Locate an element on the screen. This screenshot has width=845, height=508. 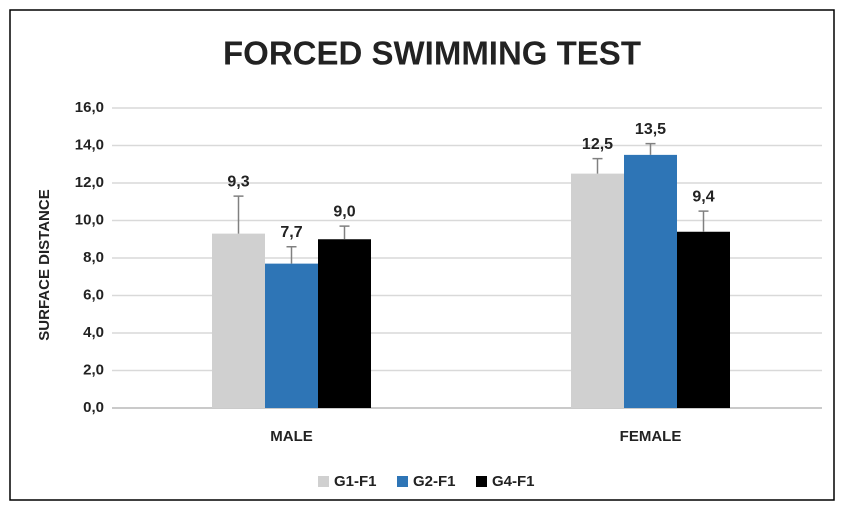
y-tick-label: 6,0 is located at coordinates (93, 294).